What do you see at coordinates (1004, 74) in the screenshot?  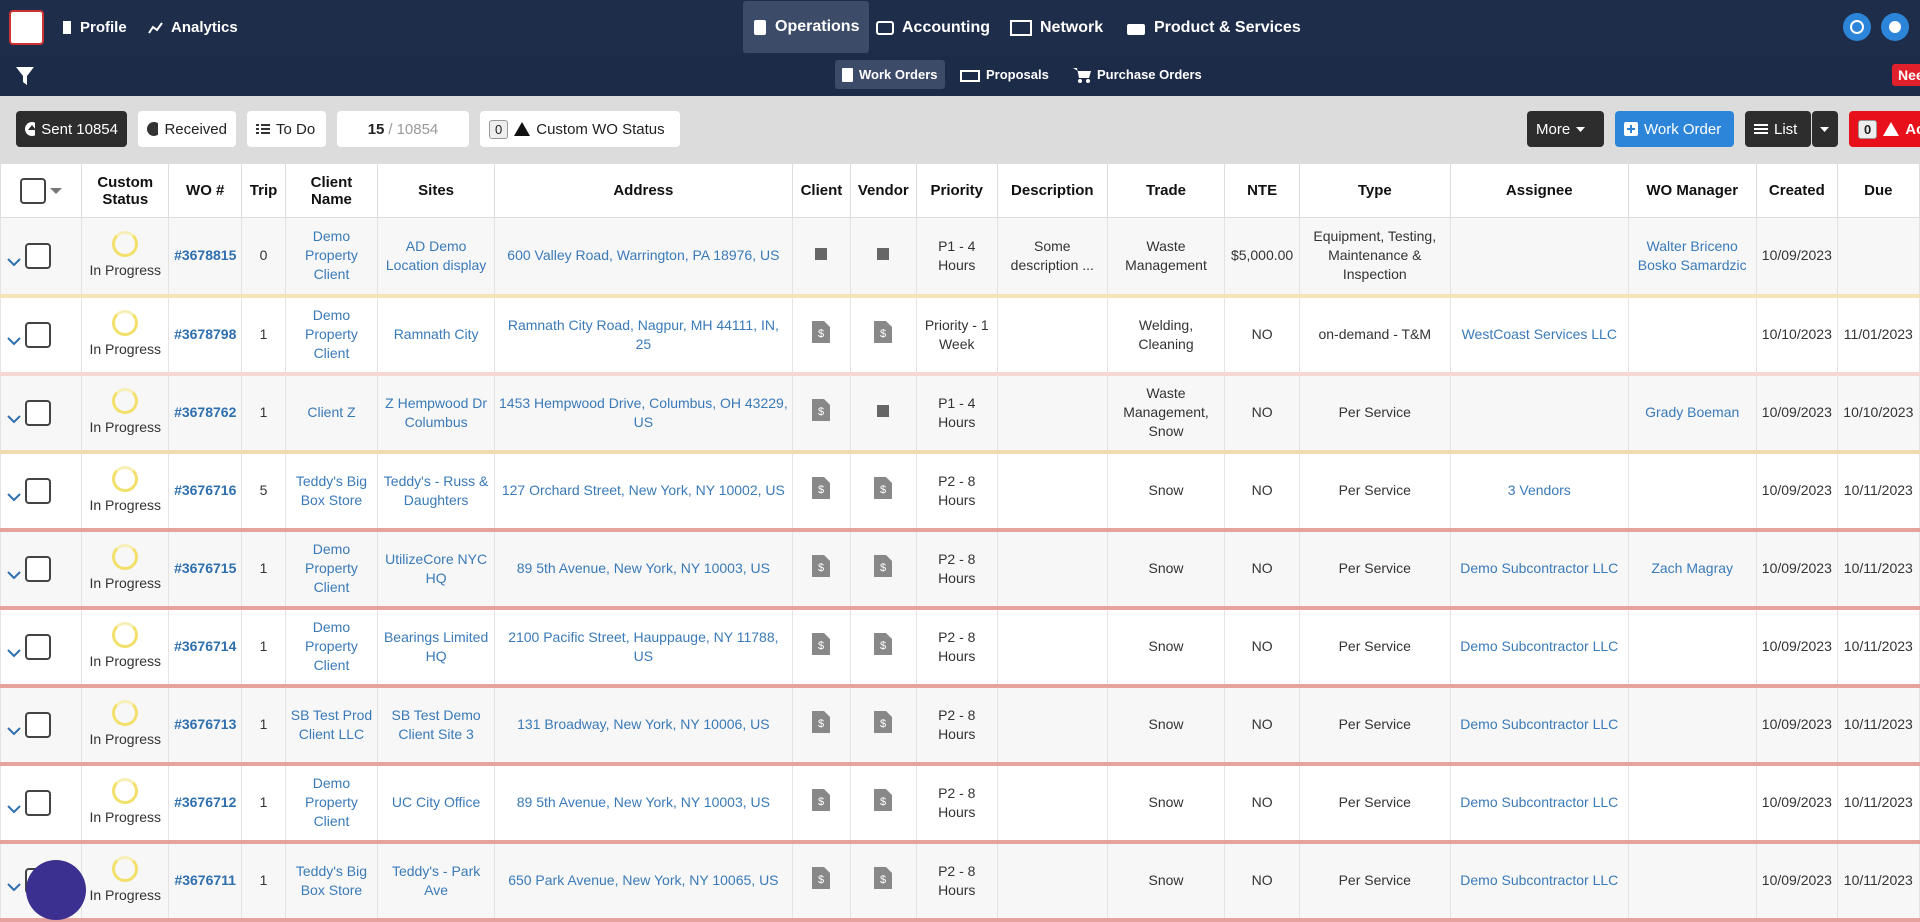 I see `sub-nav-item: Proposals` at bounding box center [1004, 74].